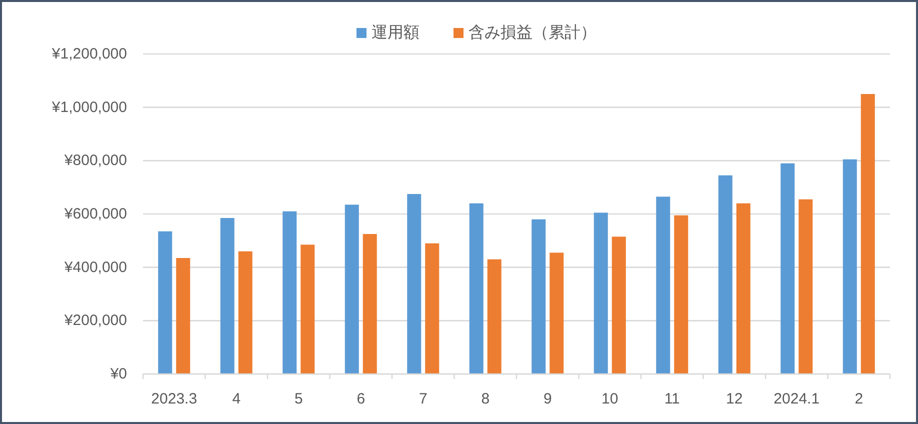 The image size is (918, 424). I want to click on y-tick-label: ¥200,000, so click(95, 321).